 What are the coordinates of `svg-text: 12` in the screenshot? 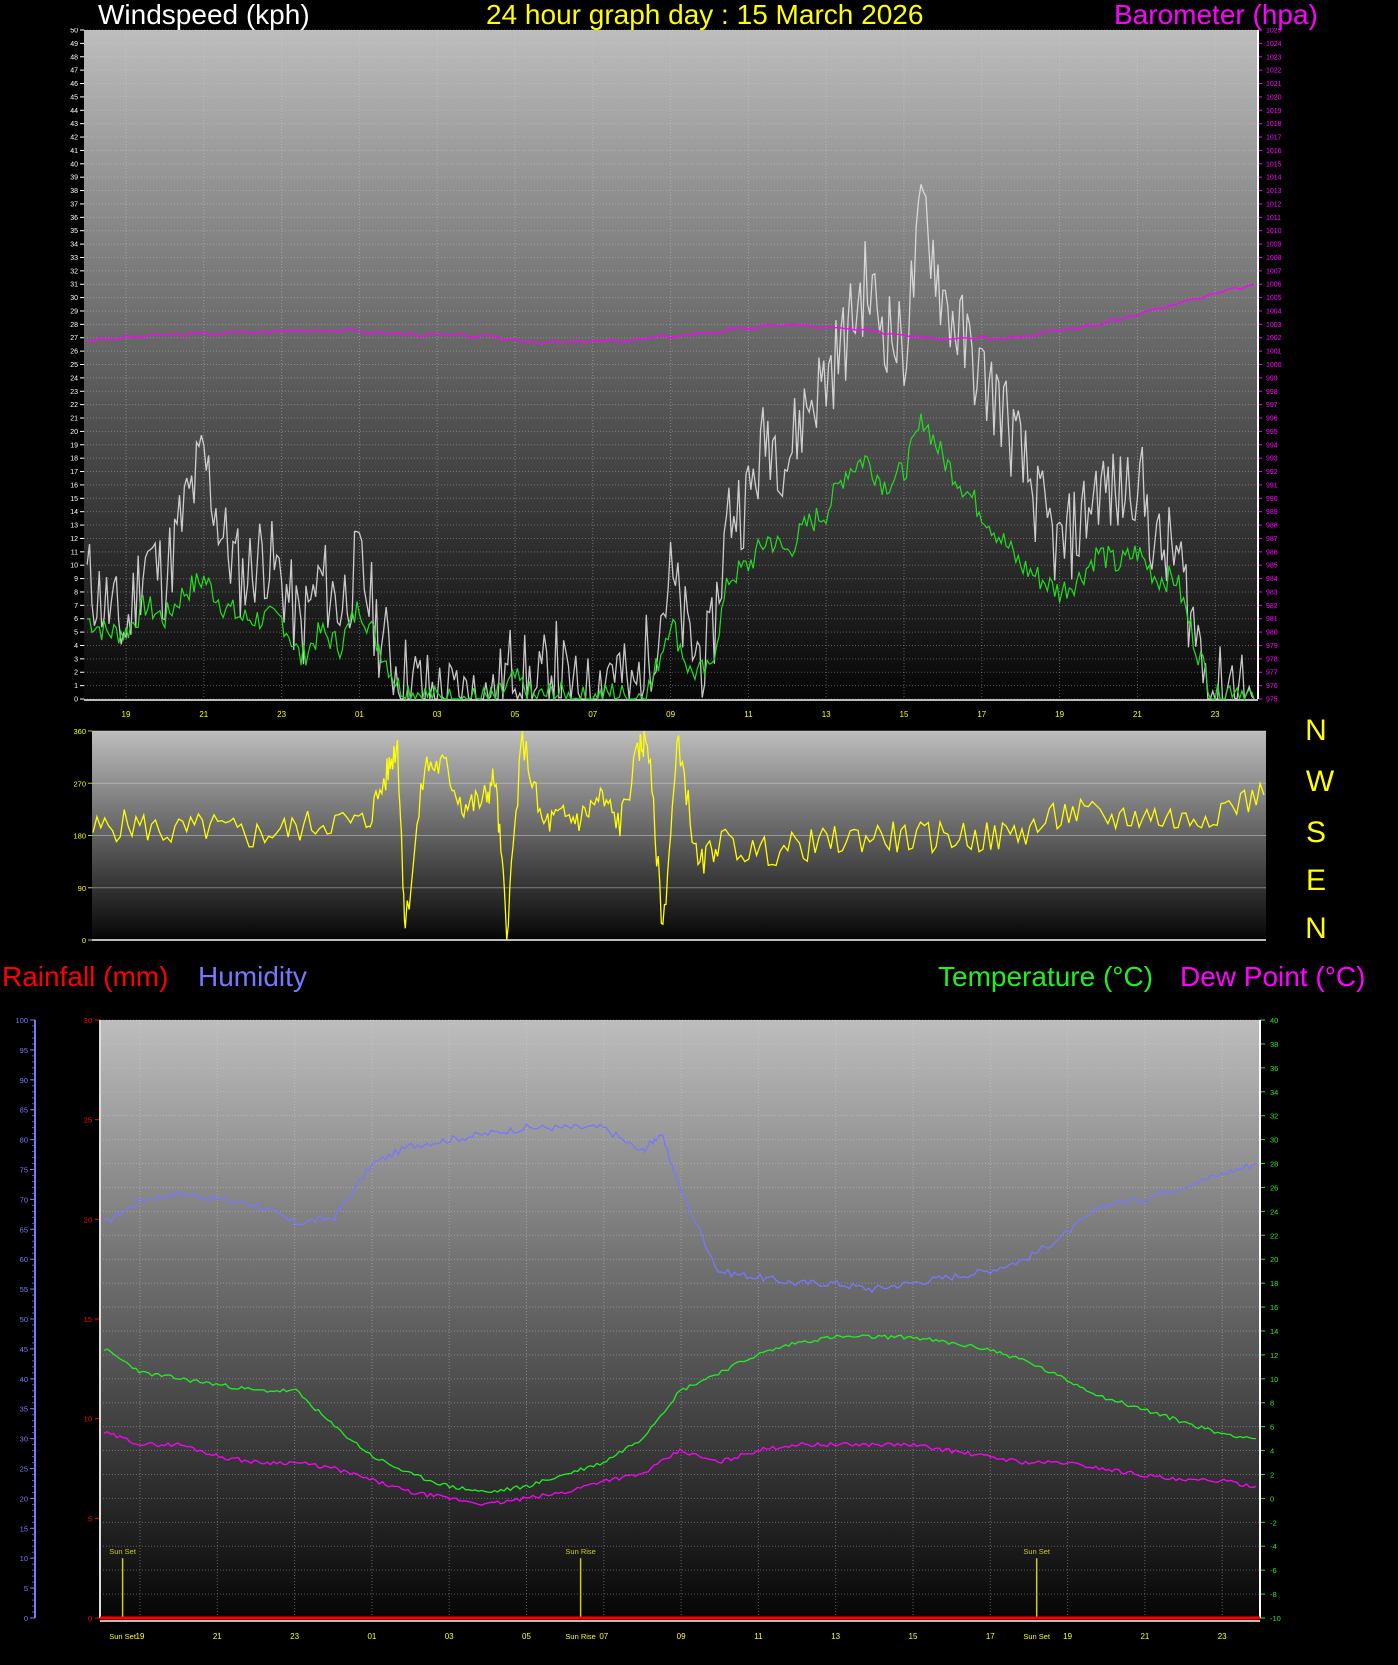 It's located at (74, 539).